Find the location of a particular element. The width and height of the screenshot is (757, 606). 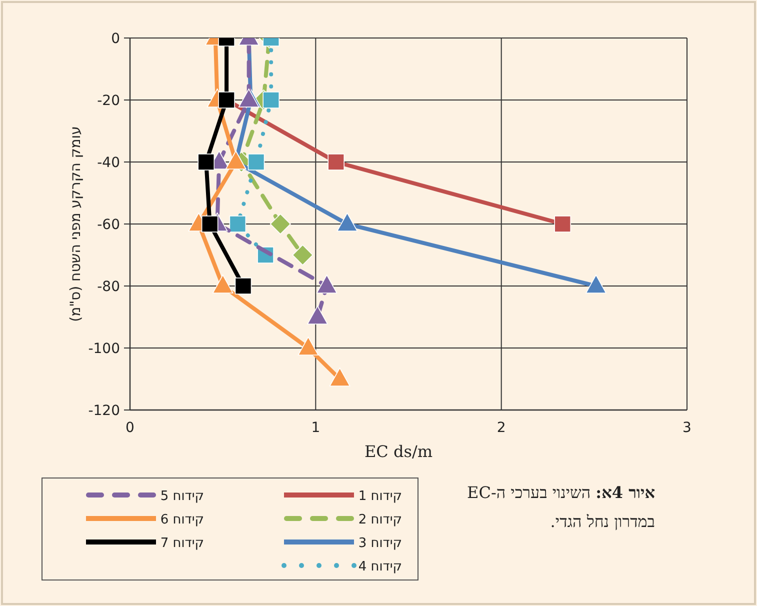

y-tick-label: -120 is located at coordinates (104, 411).